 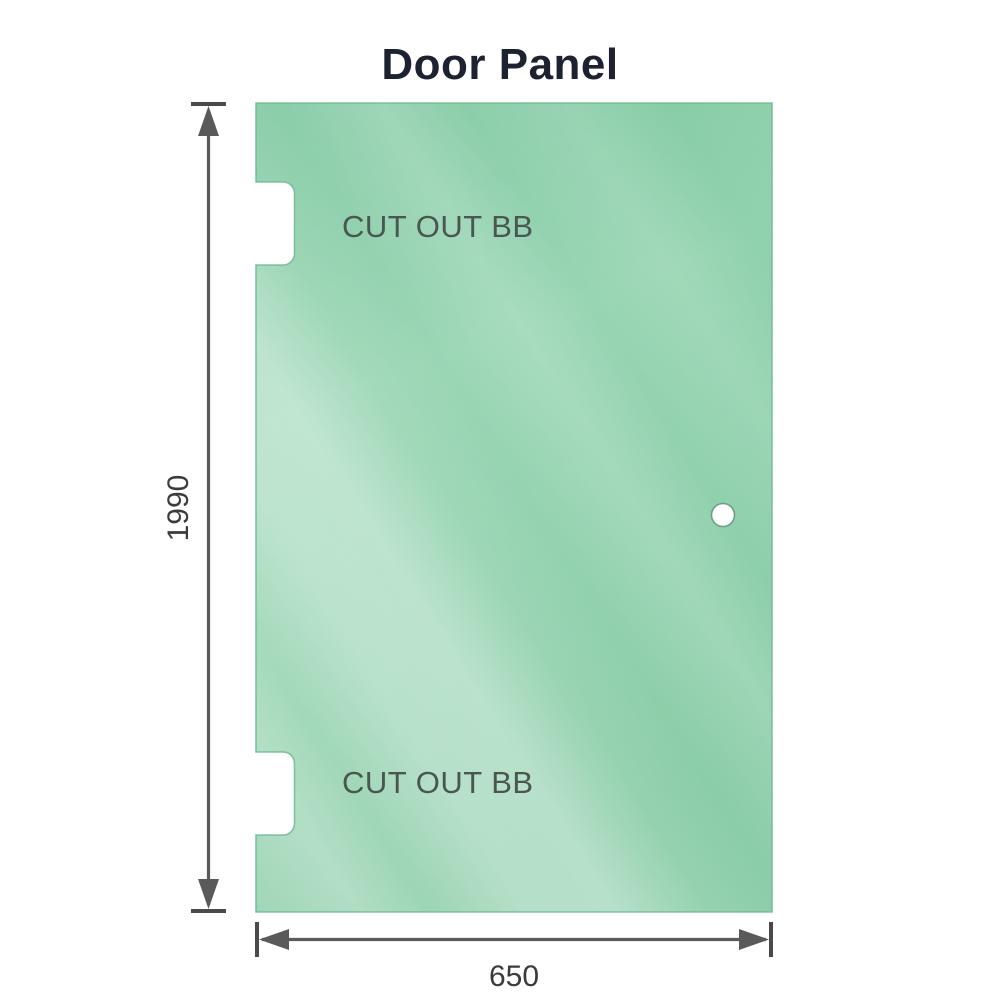 What do you see at coordinates (208, 121) in the screenshot?
I see `height-dim-arrow-up` at bounding box center [208, 121].